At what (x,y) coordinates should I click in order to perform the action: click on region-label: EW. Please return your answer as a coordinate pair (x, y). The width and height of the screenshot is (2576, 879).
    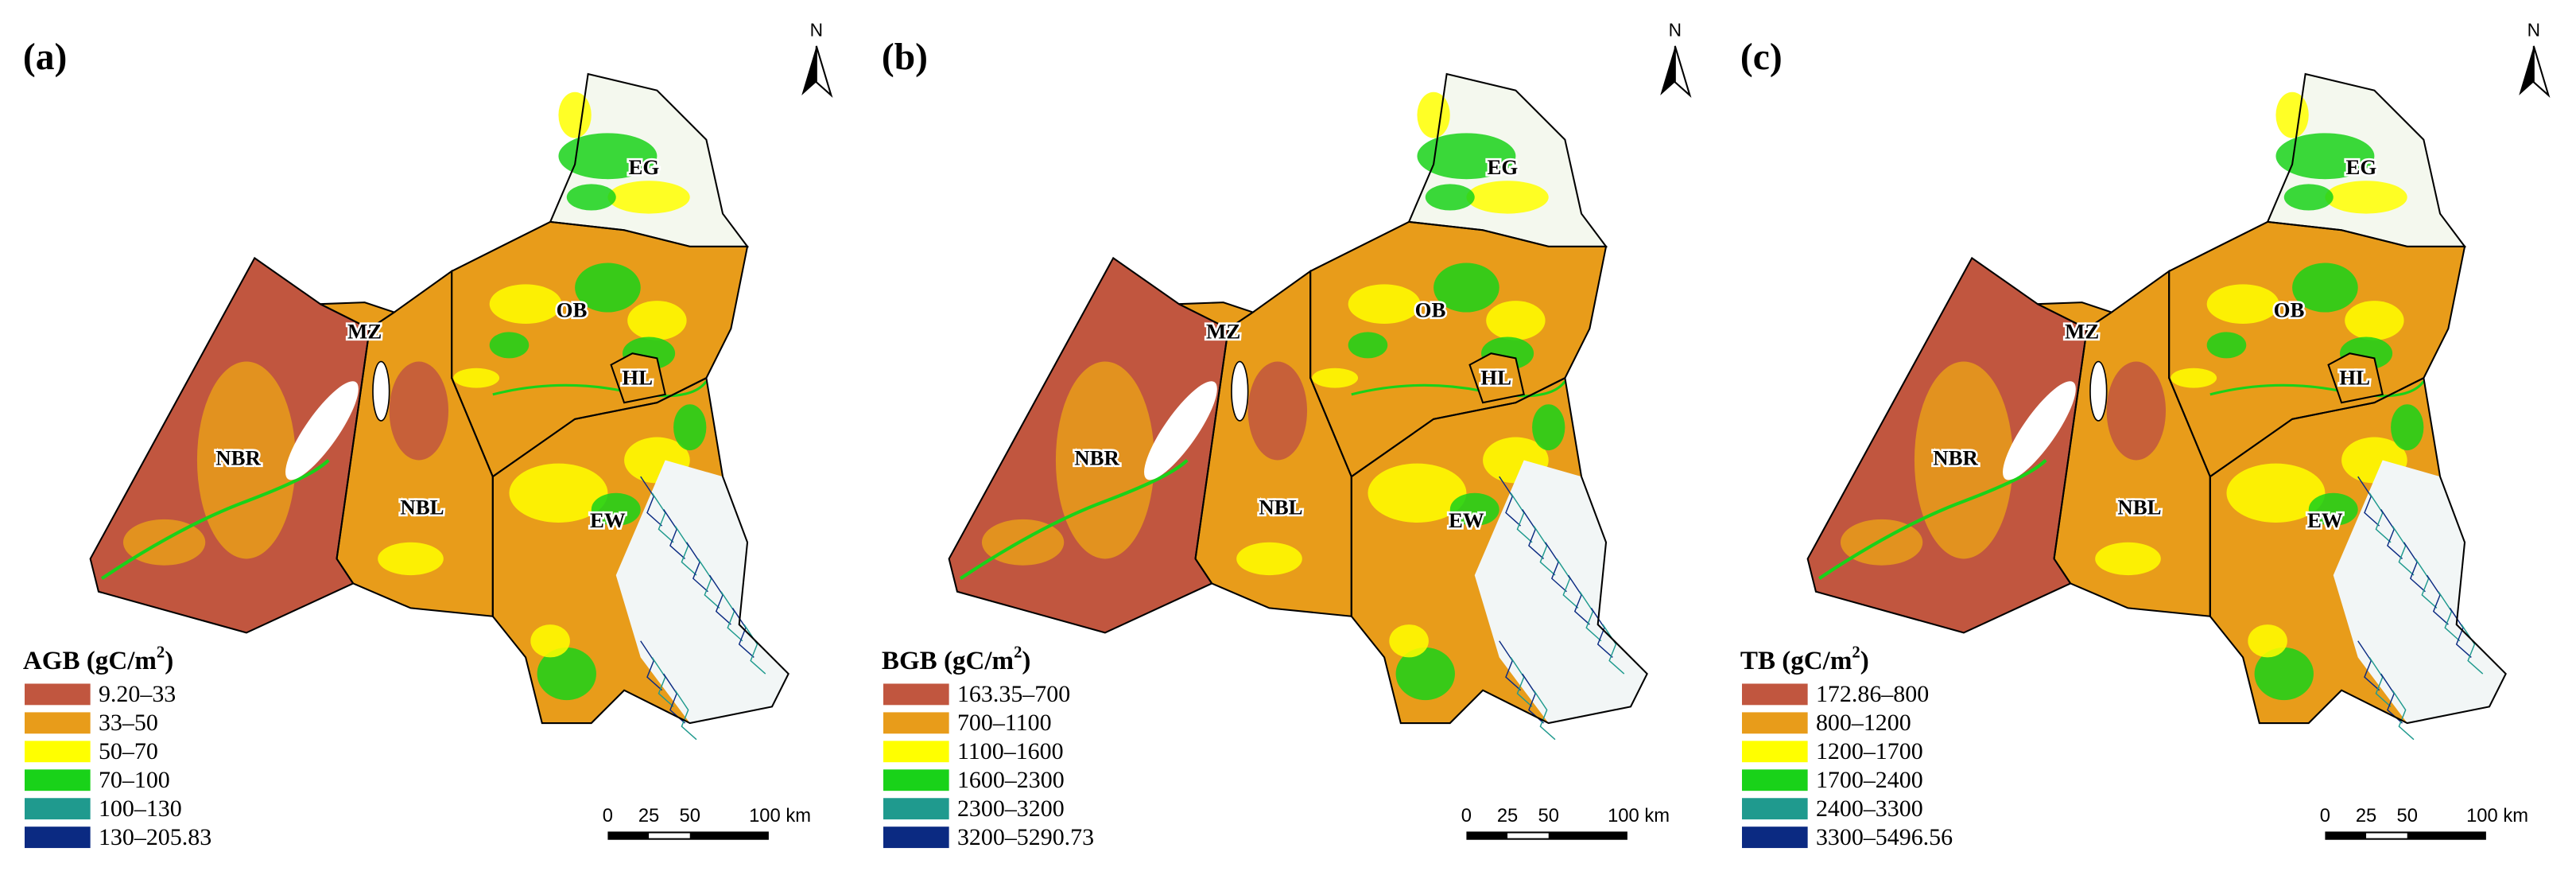
    Looking at the image, I should click on (608, 520).